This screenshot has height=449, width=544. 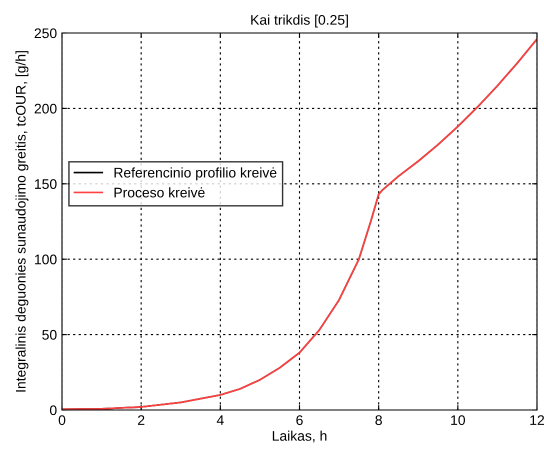 What do you see at coordinates (45, 33) in the screenshot?
I see `y-tick-label: 250` at bounding box center [45, 33].